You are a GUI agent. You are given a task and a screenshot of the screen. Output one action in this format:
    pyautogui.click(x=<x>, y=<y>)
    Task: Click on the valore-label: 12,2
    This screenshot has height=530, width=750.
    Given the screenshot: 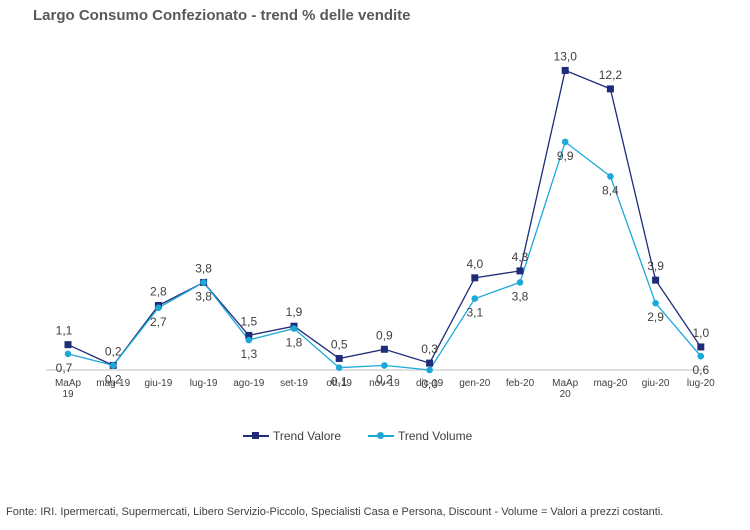 What is the action you would take?
    pyautogui.click(x=611, y=75)
    